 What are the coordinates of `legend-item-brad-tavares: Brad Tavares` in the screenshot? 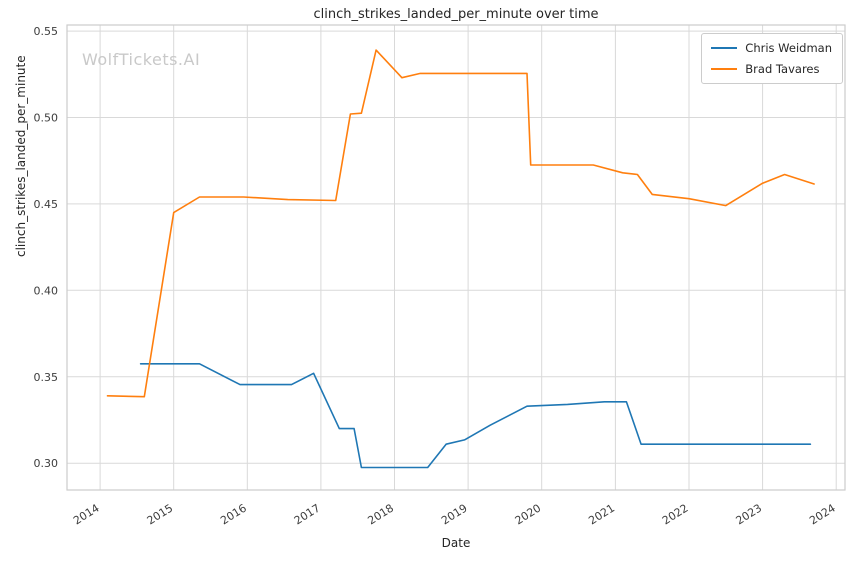 It's located at (771, 69).